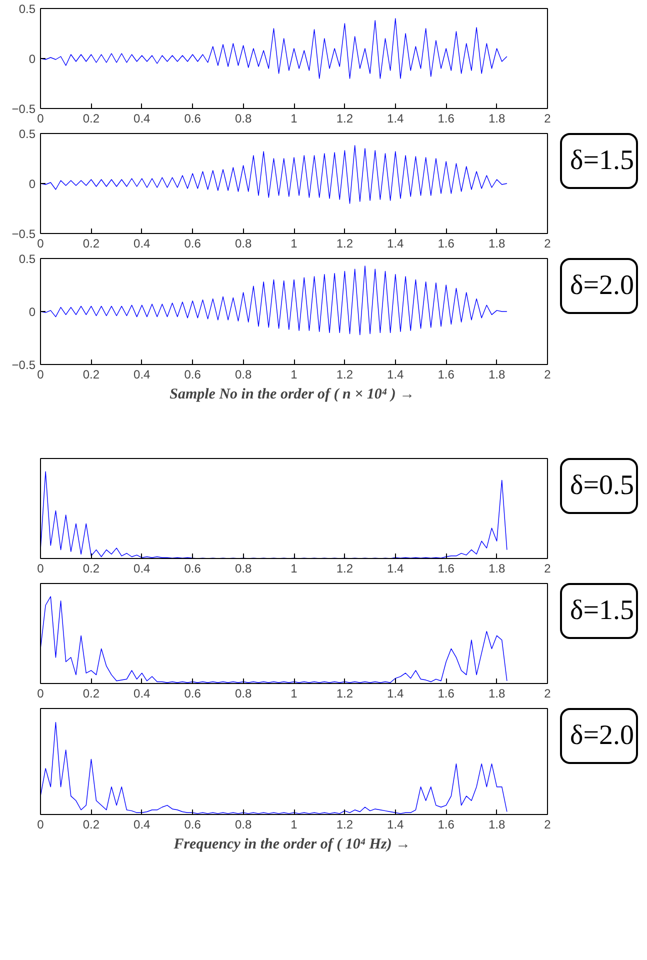 The width and height of the screenshot is (647, 960). I want to click on text: δ=0.5, so click(602, 486).